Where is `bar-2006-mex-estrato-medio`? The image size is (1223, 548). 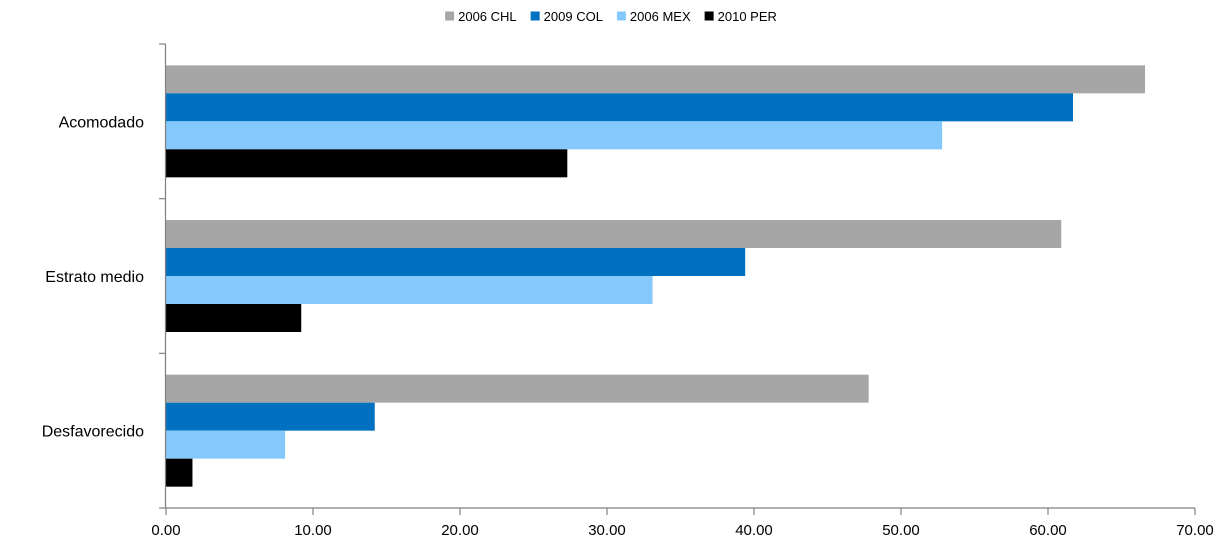
bar-2006-mex-estrato-medio is located at coordinates (409, 290).